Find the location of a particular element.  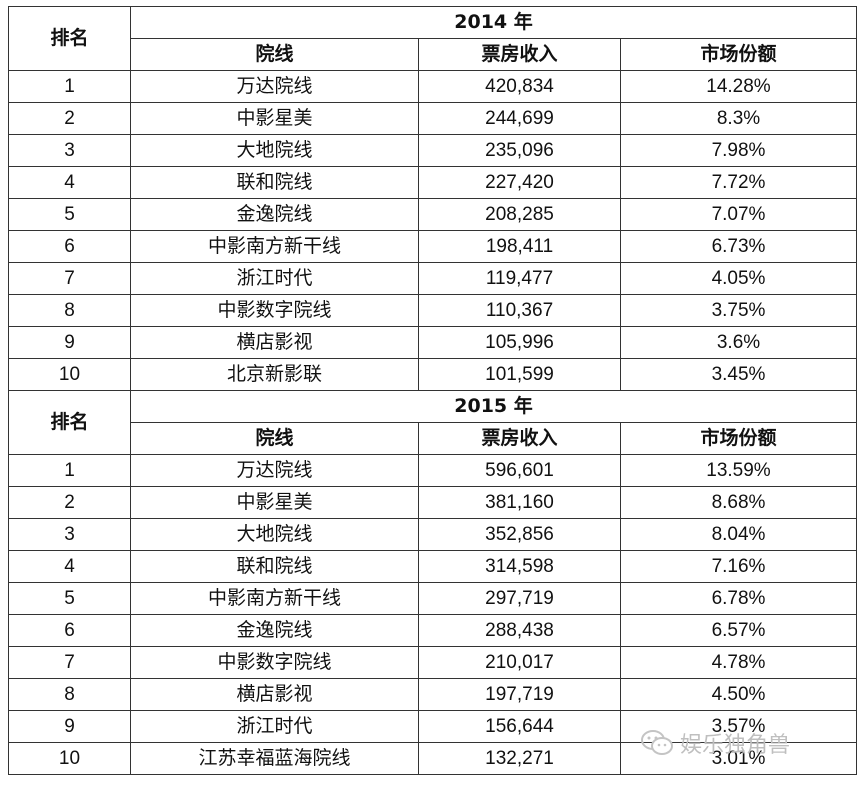

table-row: 3 大地院线 352,856 8.04% is located at coordinates (432, 534).